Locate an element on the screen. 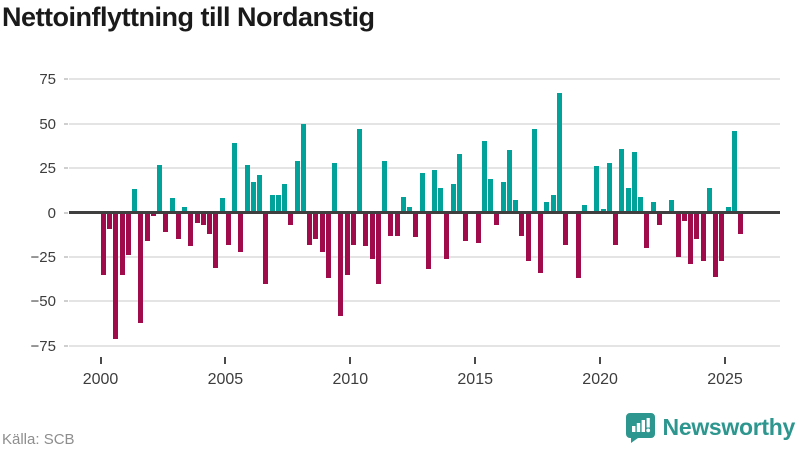 This screenshot has width=800, height=450. bar-2012-q1 is located at coordinates (403, 204).